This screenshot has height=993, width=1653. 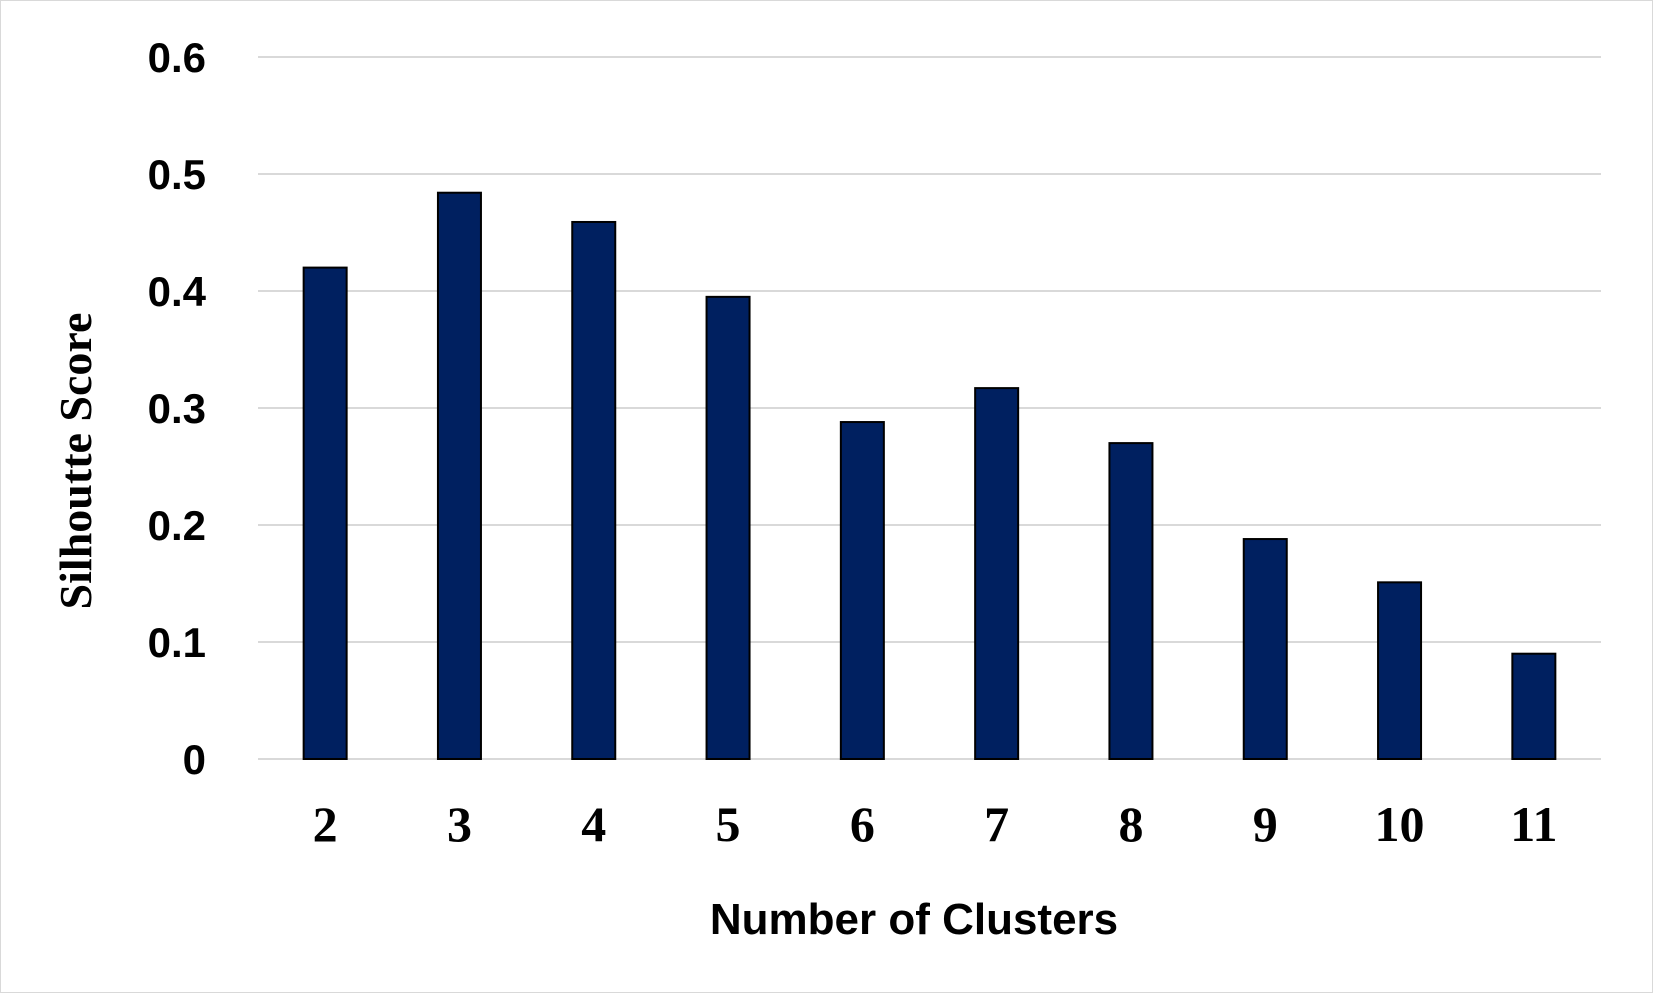 I want to click on x-tick-label: 3, so click(x=459, y=824).